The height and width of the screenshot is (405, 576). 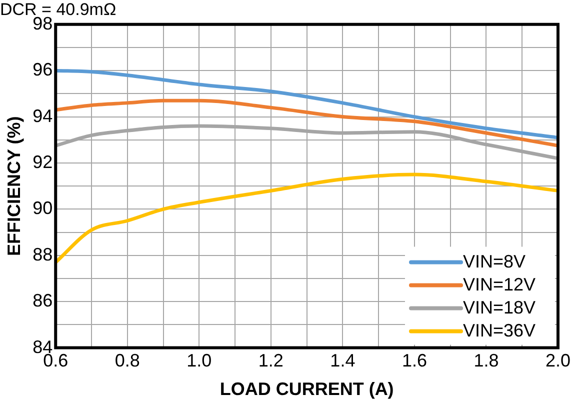 What do you see at coordinates (343, 360) in the screenshot?
I see `x-tick-label: 1.4` at bounding box center [343, 360].